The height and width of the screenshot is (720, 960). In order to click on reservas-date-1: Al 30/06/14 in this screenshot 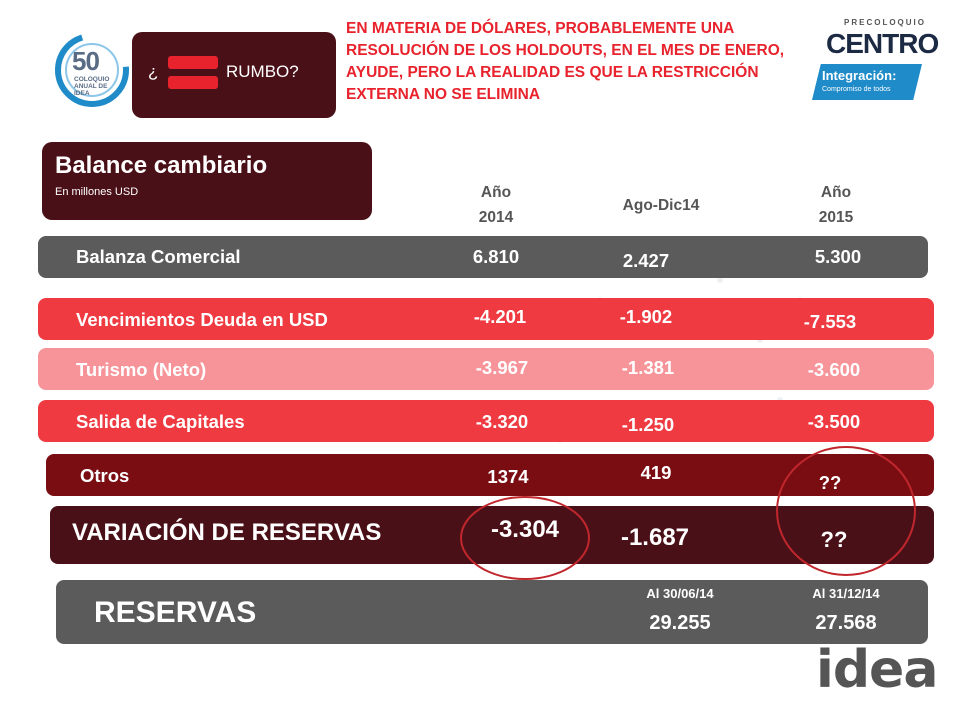, I will do `click(680, 593)`.